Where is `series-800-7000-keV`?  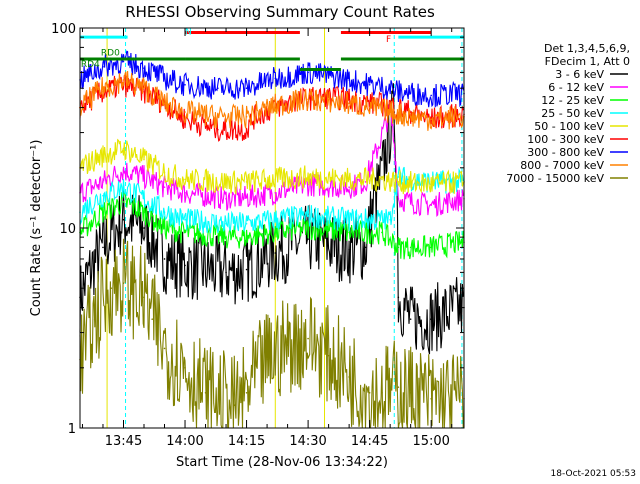
series-800-7000-keV is located at coordinates (272, 100).